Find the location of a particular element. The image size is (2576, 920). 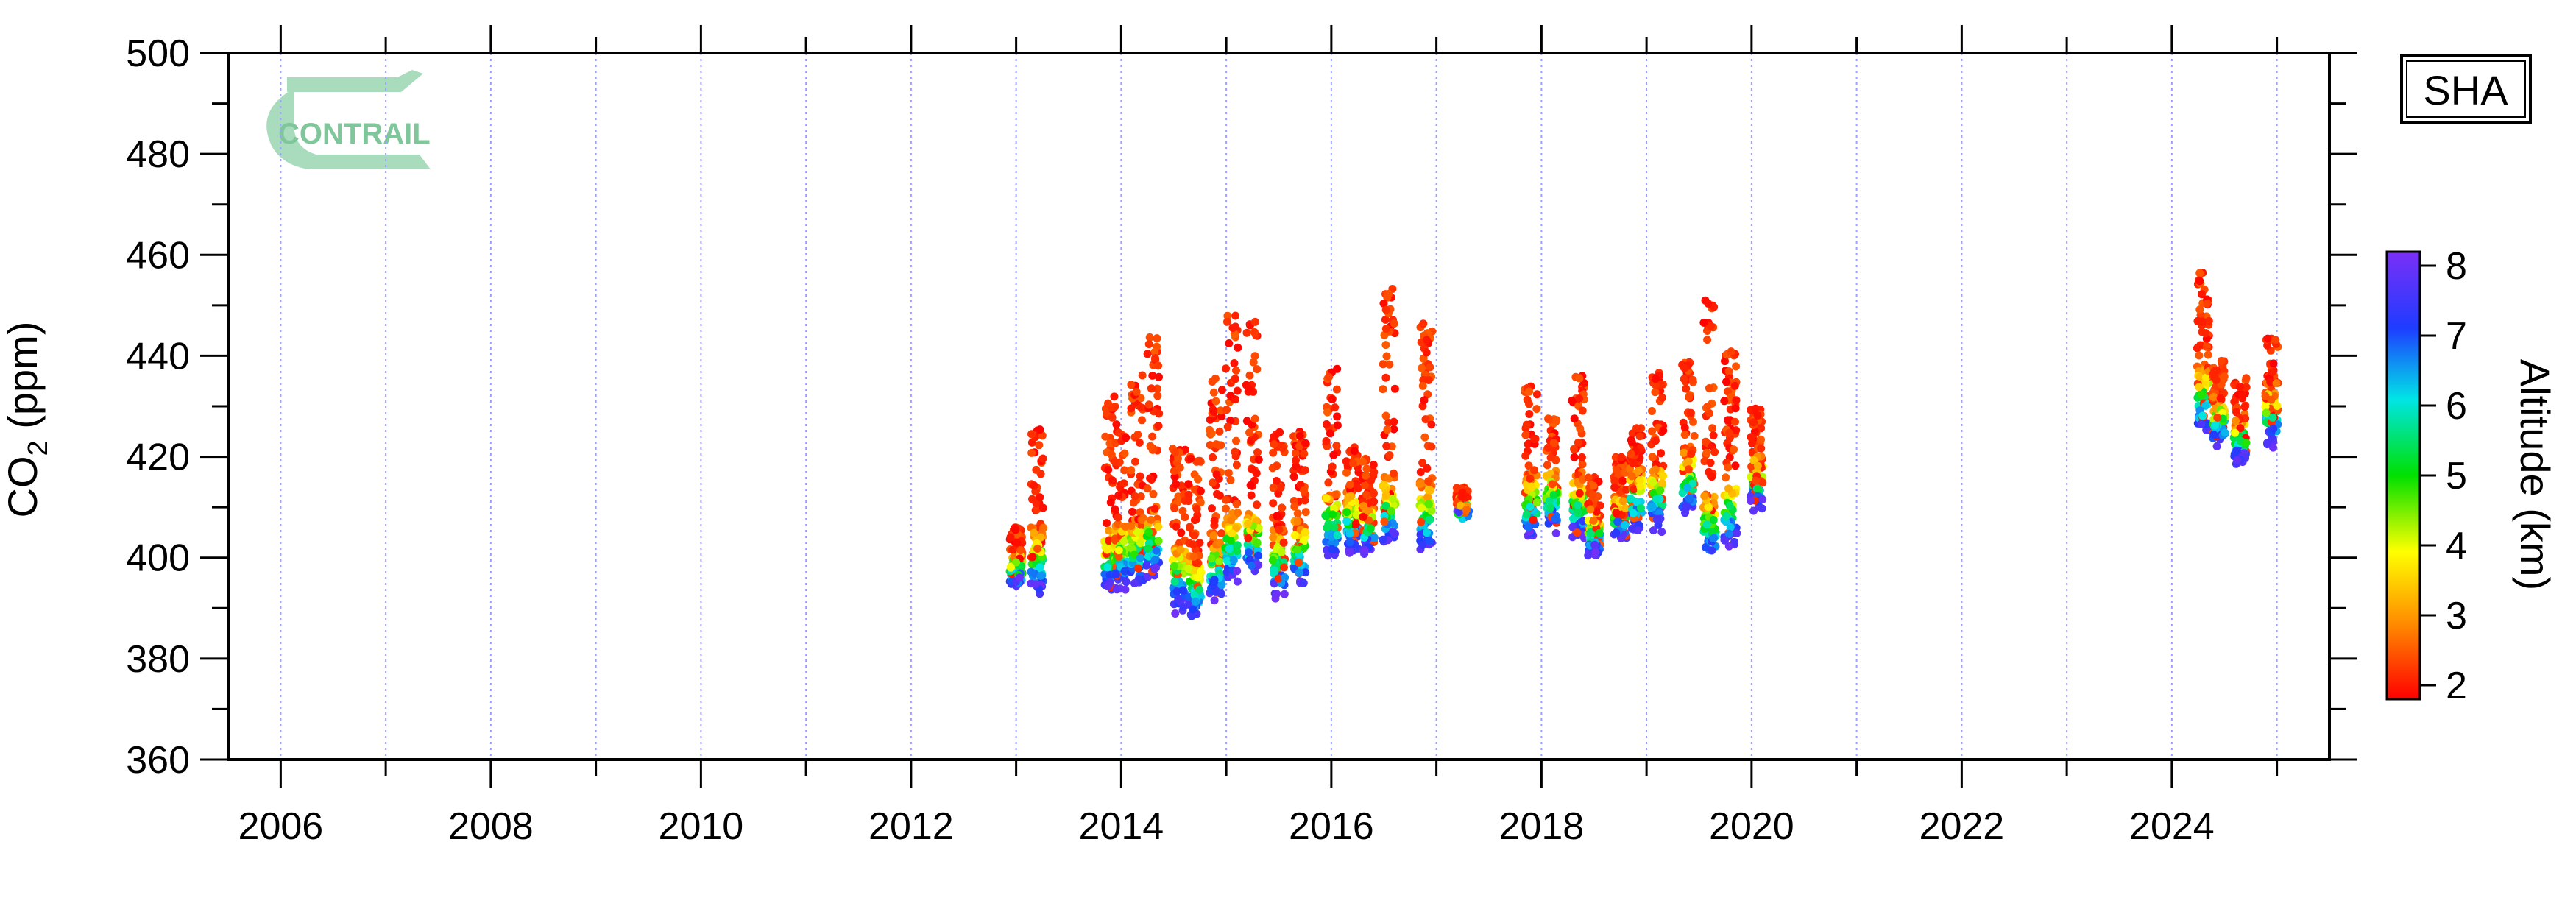

x-tick-label: 2016 is located at coordinates (1331, 827).